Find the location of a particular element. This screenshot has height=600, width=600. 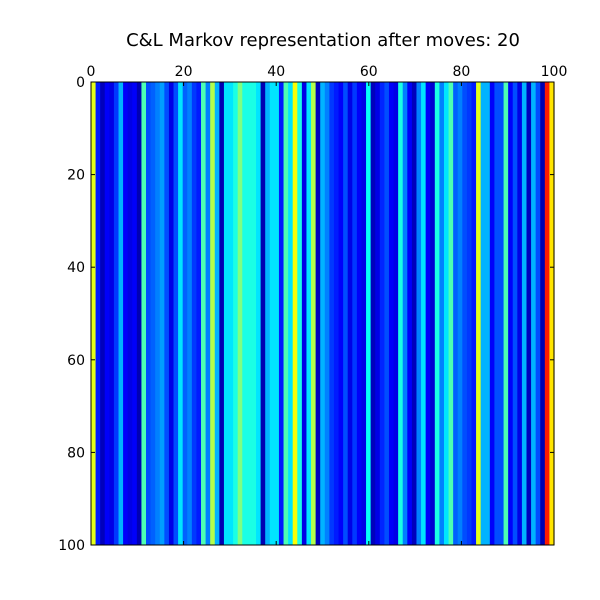

x-tick-label: 20 is located at coordinates (184, 72).